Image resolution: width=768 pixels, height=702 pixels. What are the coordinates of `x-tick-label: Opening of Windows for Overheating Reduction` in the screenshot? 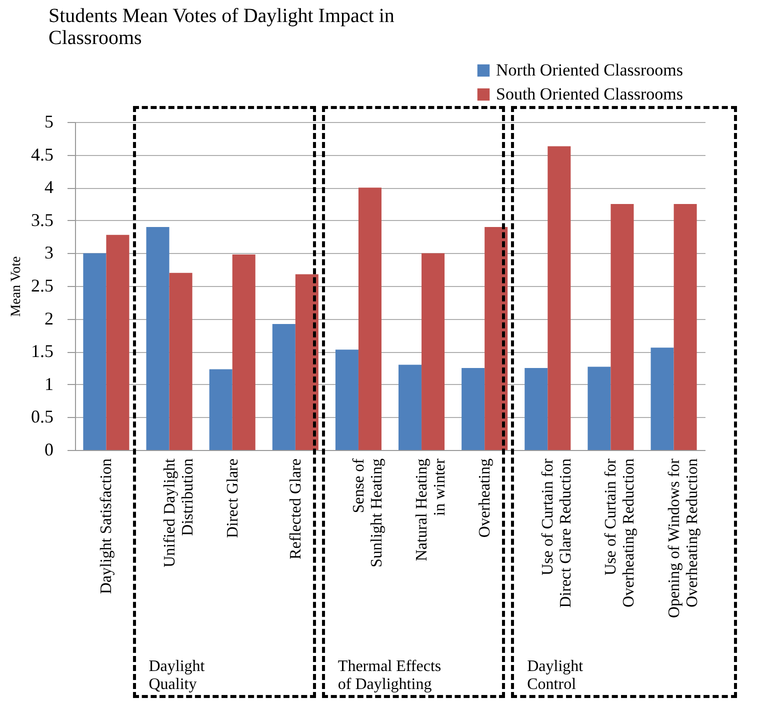 It's located at (683, 538).